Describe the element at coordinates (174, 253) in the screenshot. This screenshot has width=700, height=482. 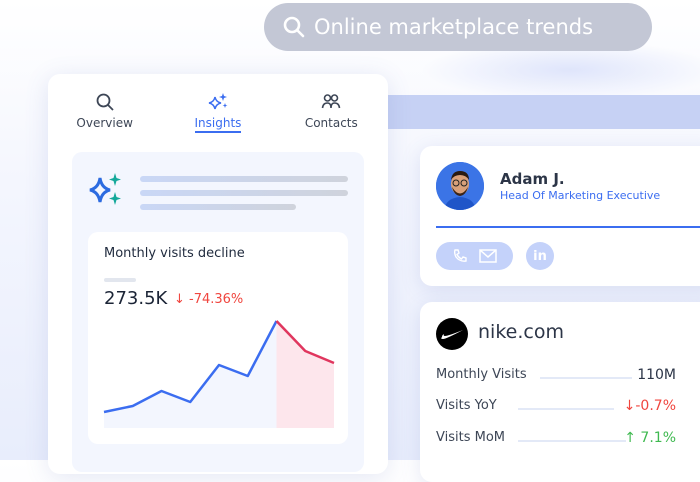
I see `insight-title: Monthly visits decline` at that location.